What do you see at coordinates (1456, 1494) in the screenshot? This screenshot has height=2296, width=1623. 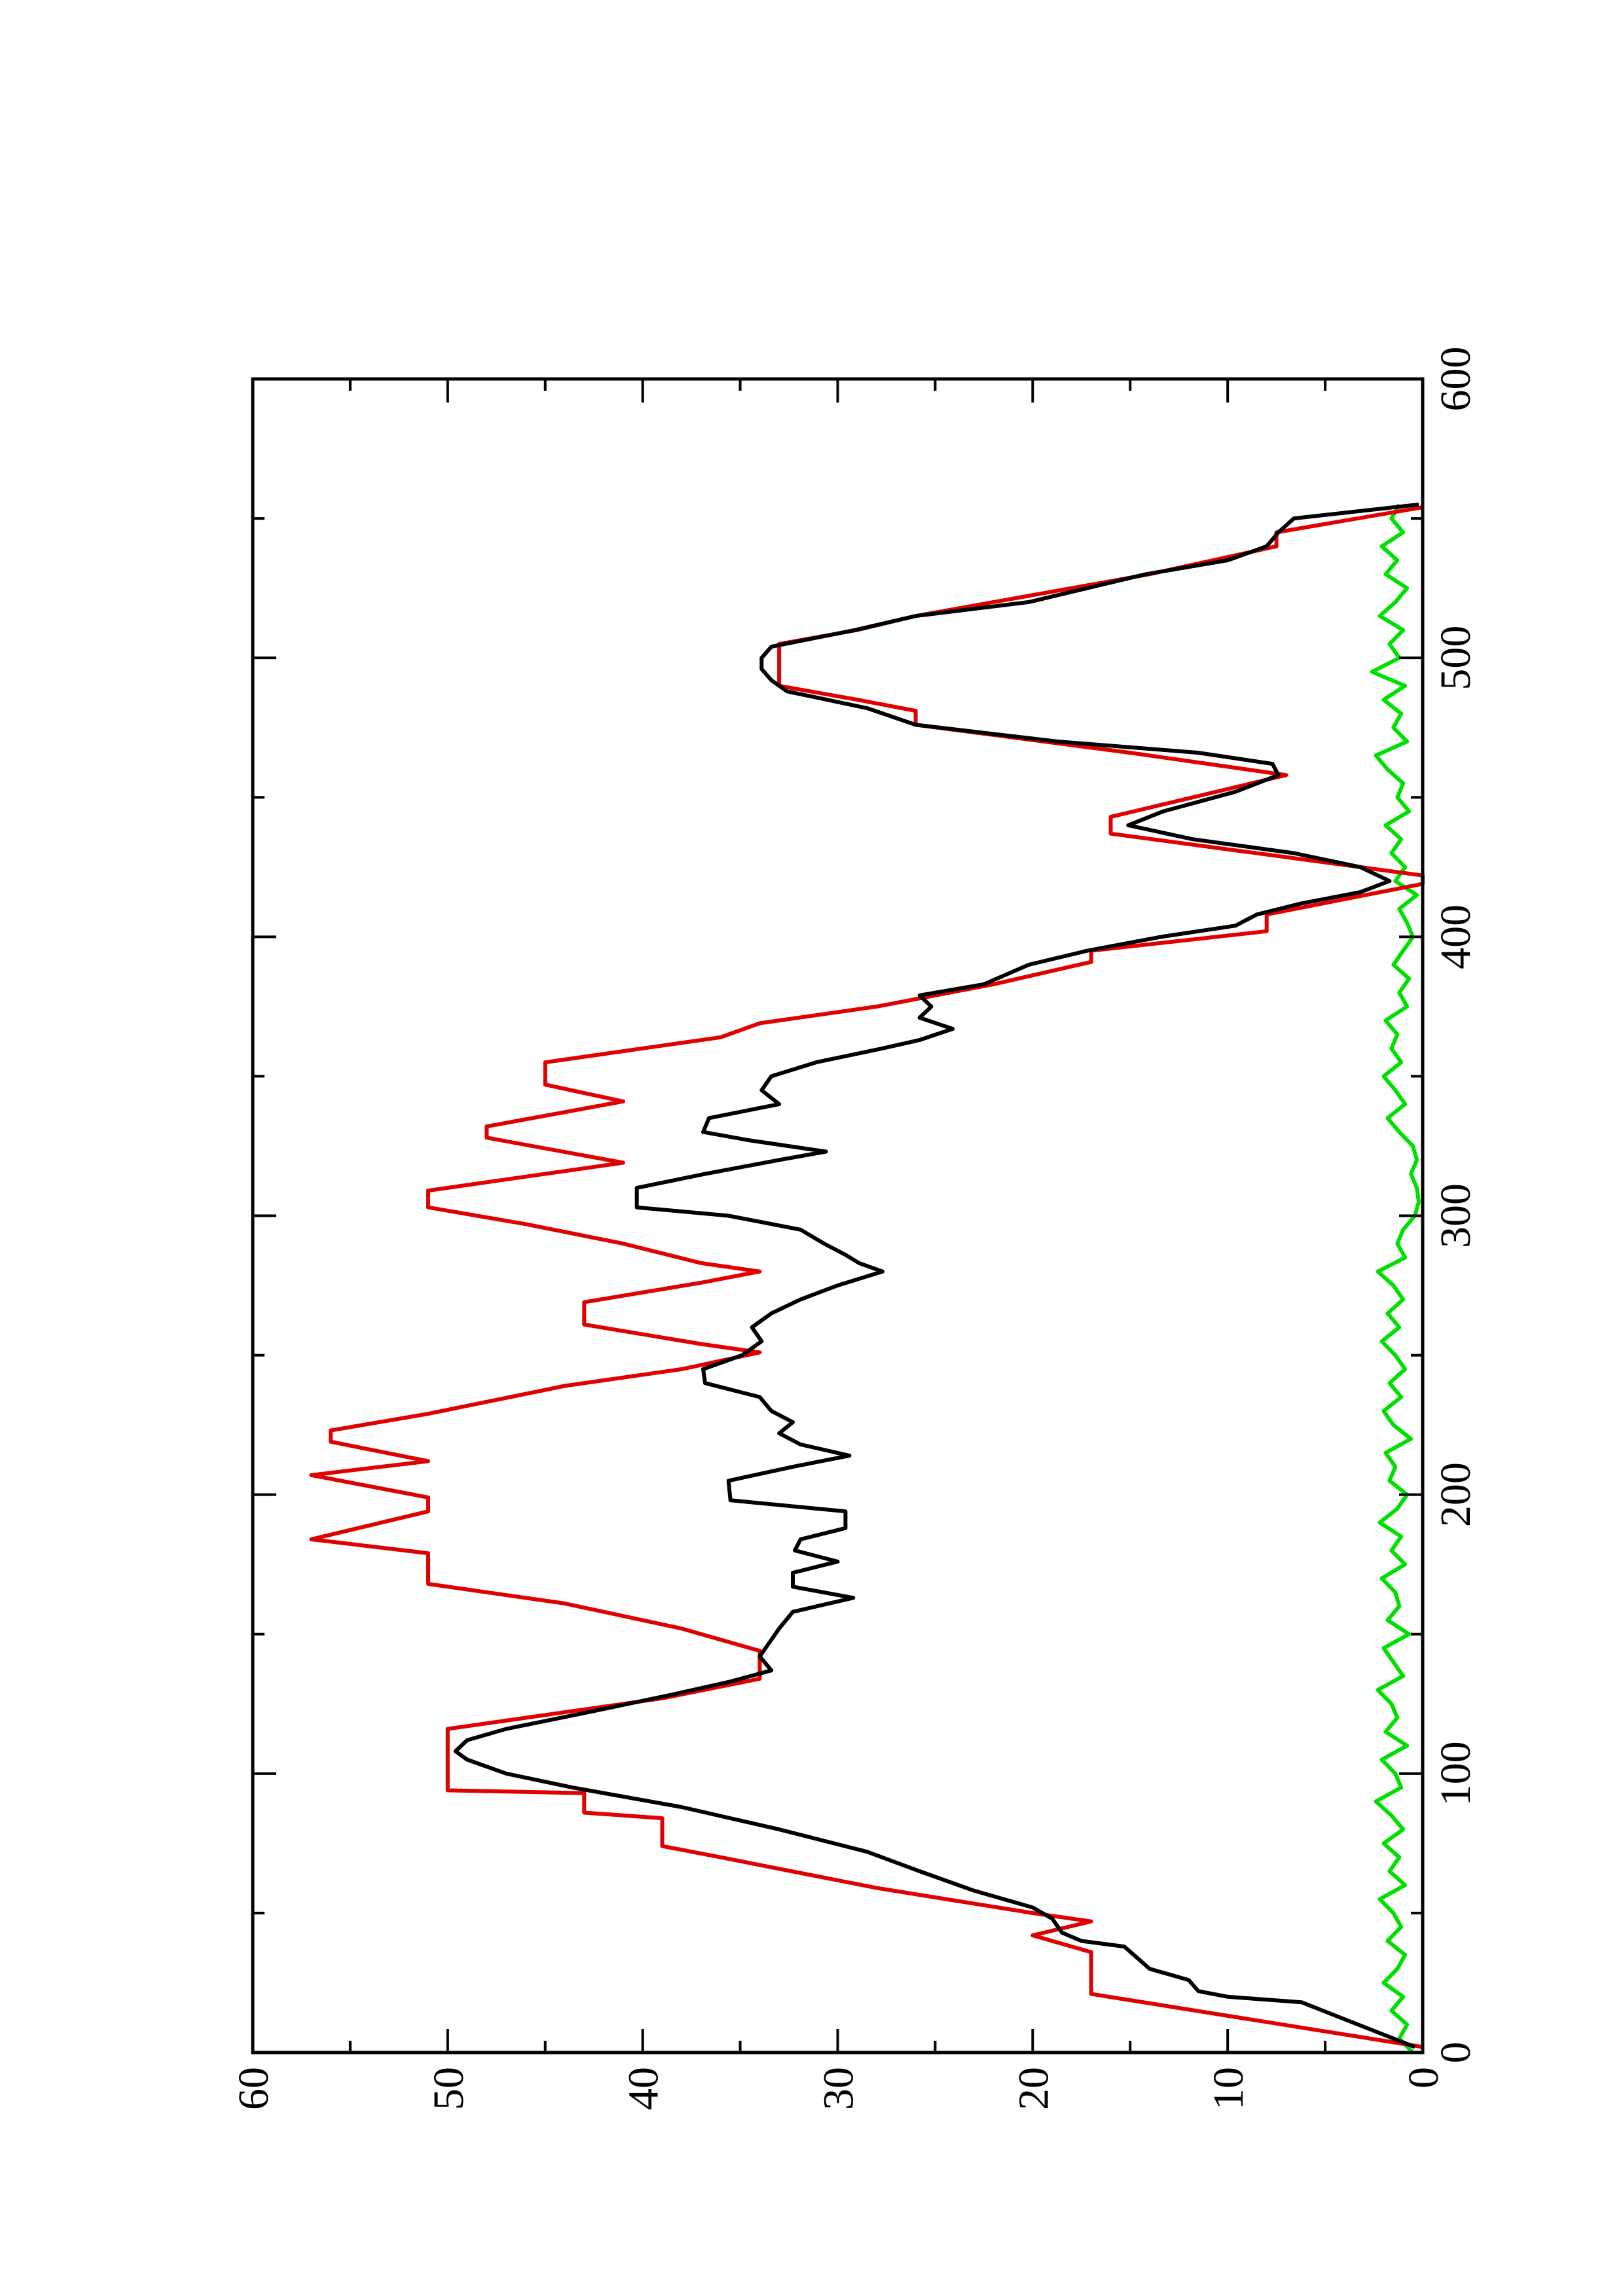 I see `x-tick-label: 200` at bounding box center [1456, 1494].